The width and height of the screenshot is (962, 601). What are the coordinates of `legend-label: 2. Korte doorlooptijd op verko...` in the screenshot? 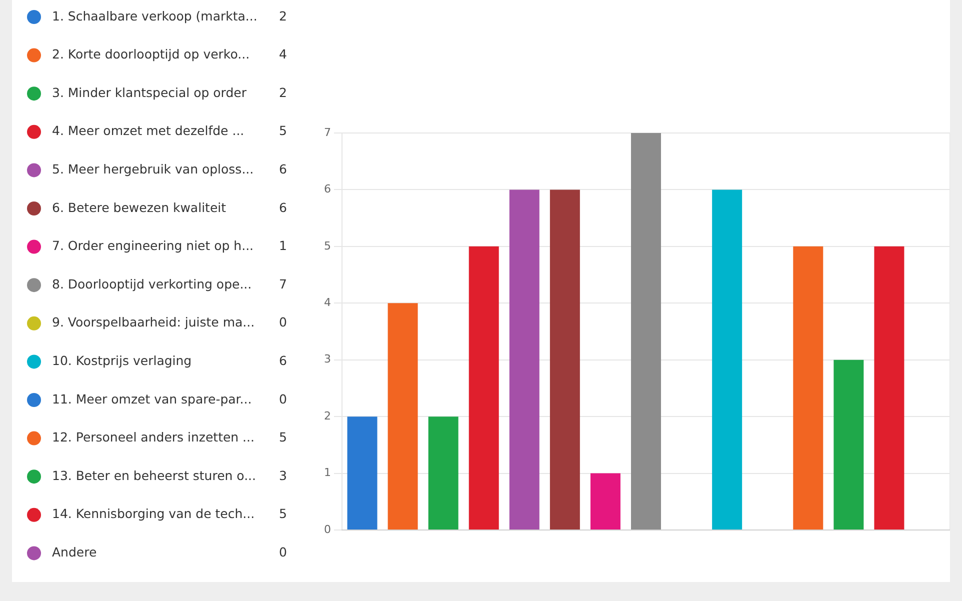 It's located at (151, 54).